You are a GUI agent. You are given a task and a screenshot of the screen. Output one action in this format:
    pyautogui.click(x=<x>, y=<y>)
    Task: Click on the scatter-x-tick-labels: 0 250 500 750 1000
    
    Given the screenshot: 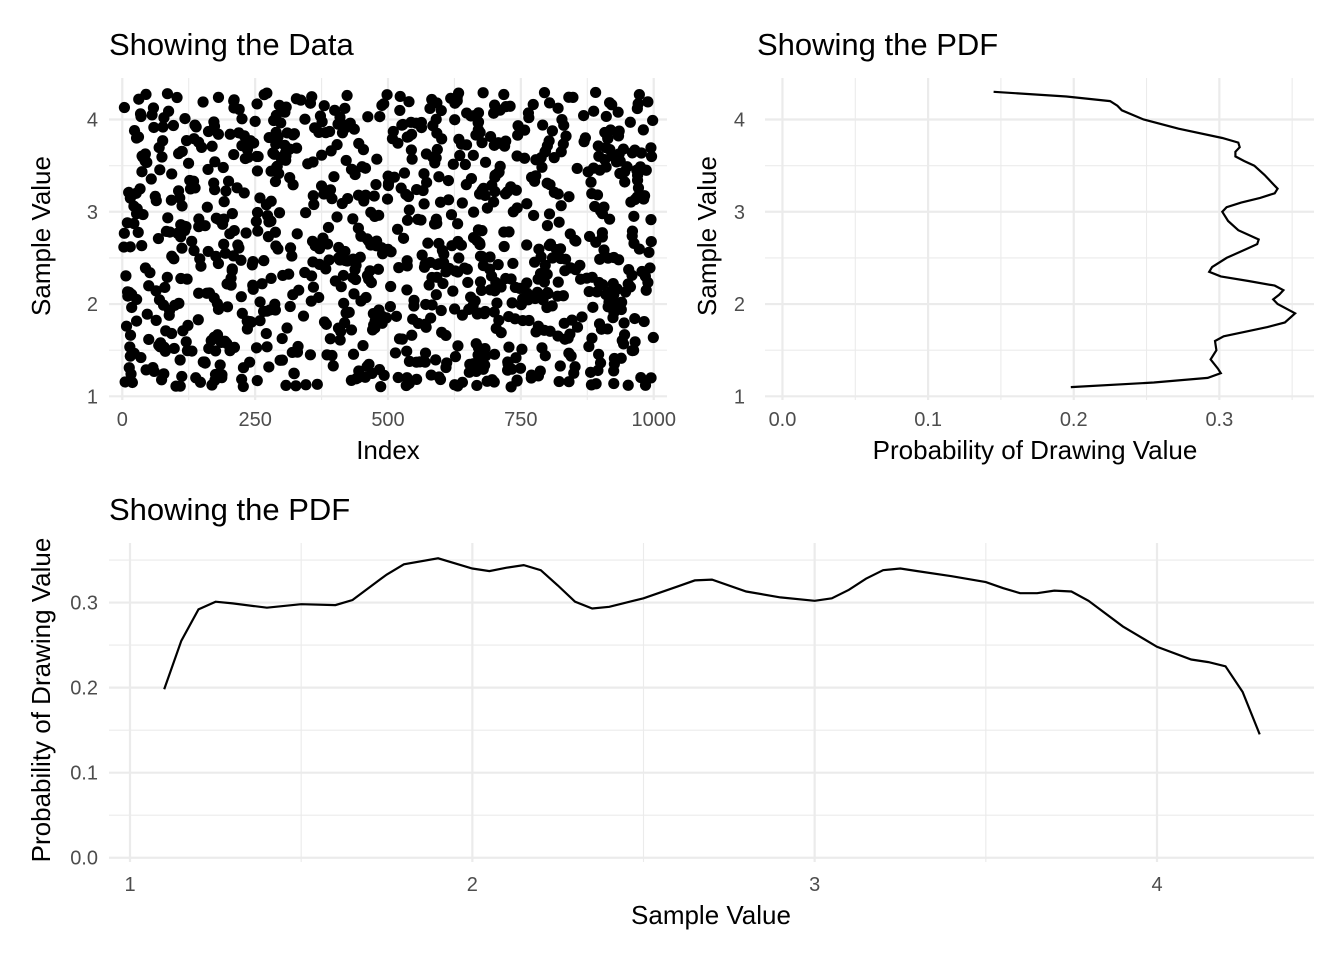 What is the action you would take?
    pyautogui.click(x=396, y=420)
    